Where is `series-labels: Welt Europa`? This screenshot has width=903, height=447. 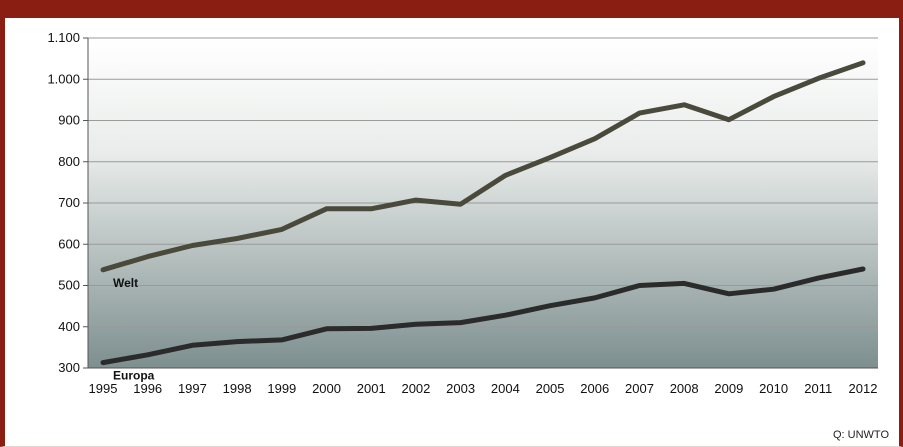
series-labels: Welt Europa is located at coordinates (134, 329).